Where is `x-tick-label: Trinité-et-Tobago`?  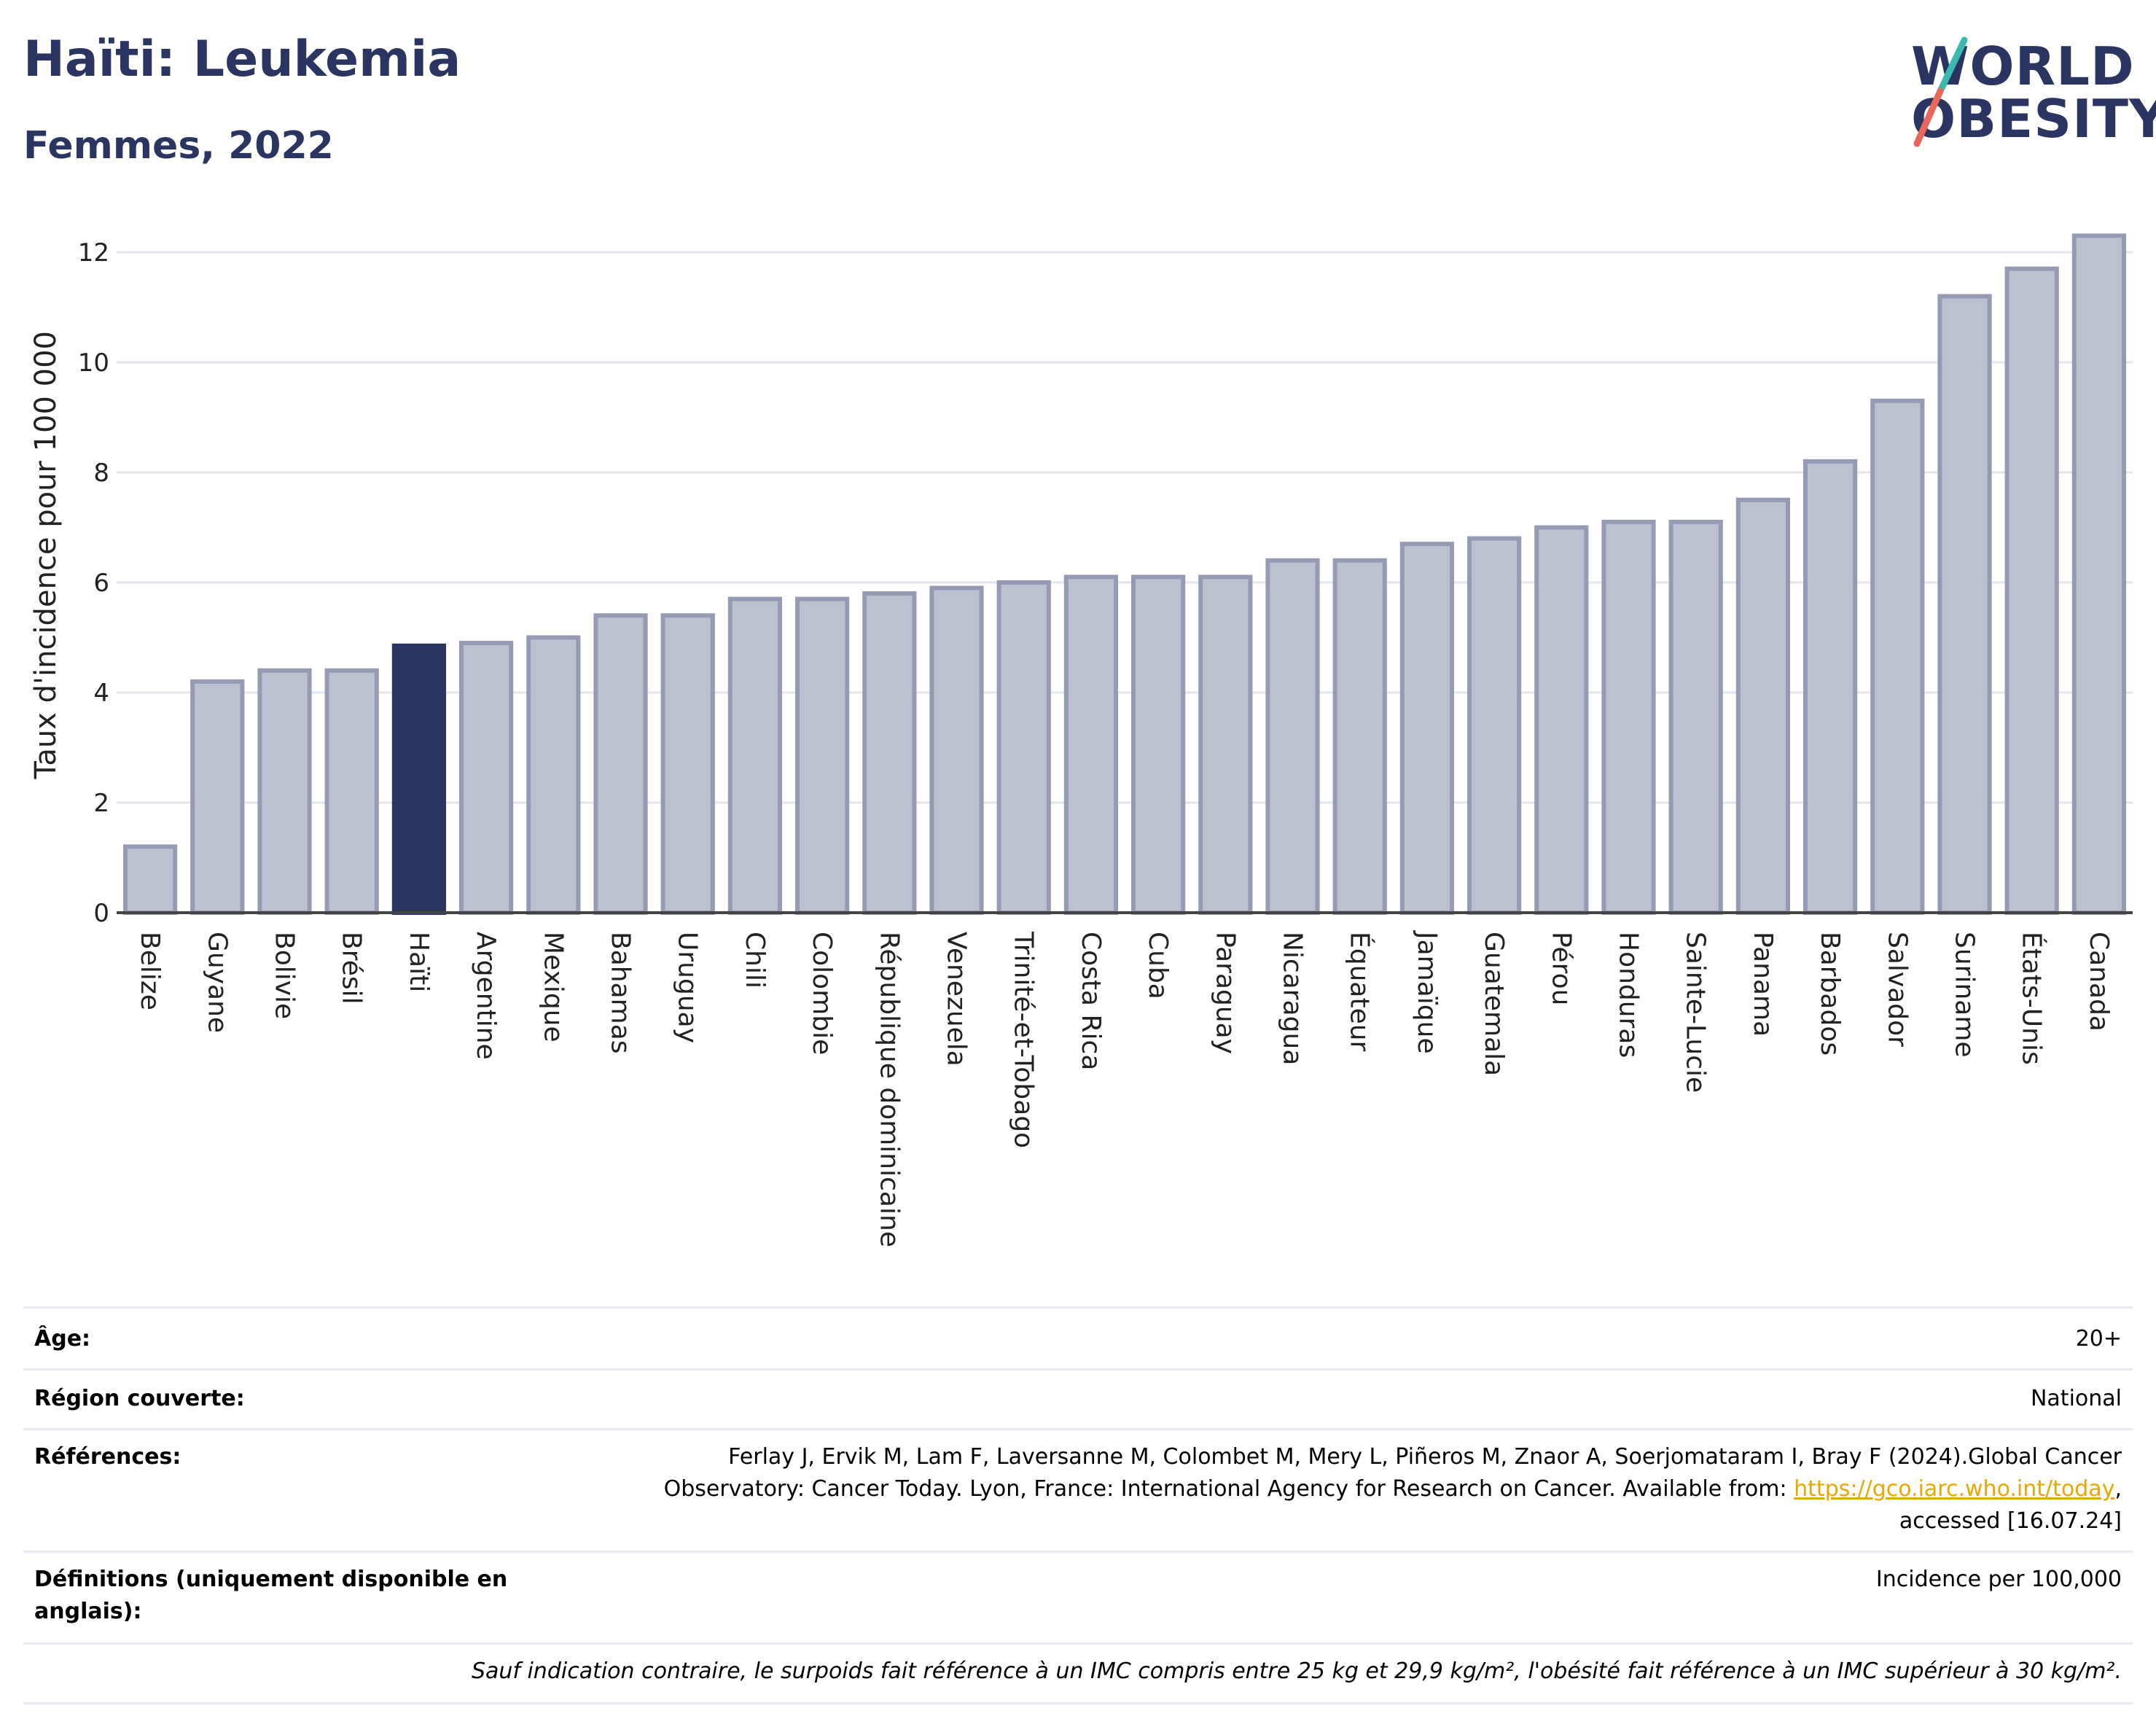 x-tick-label: Trinité-et-Tobago is located at coordinates (1024, 1039).